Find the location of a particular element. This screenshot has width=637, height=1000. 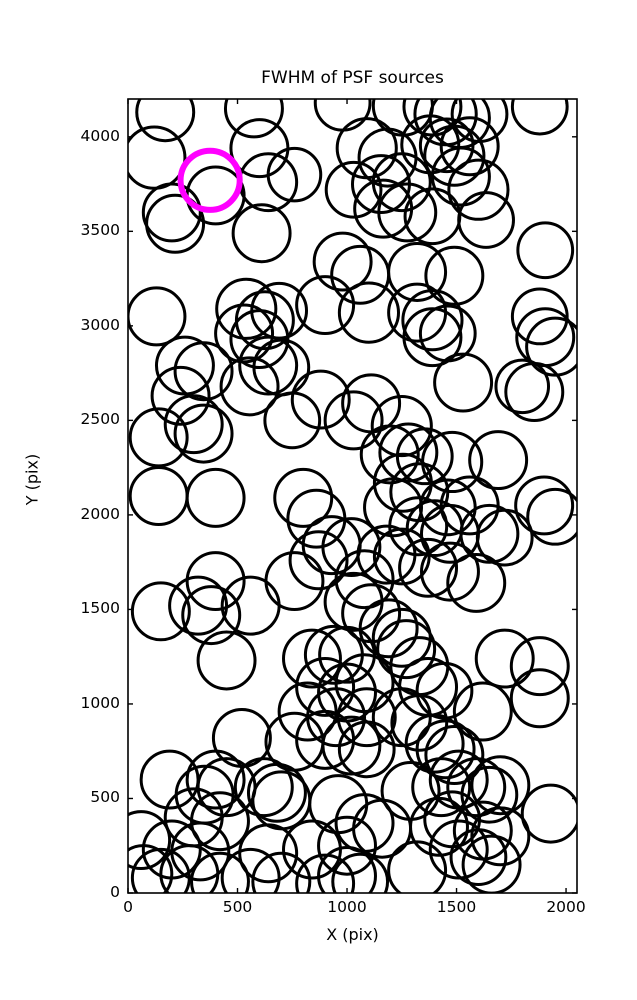

y-axis-label: Y (pix) is located at coordinates (32, 479).